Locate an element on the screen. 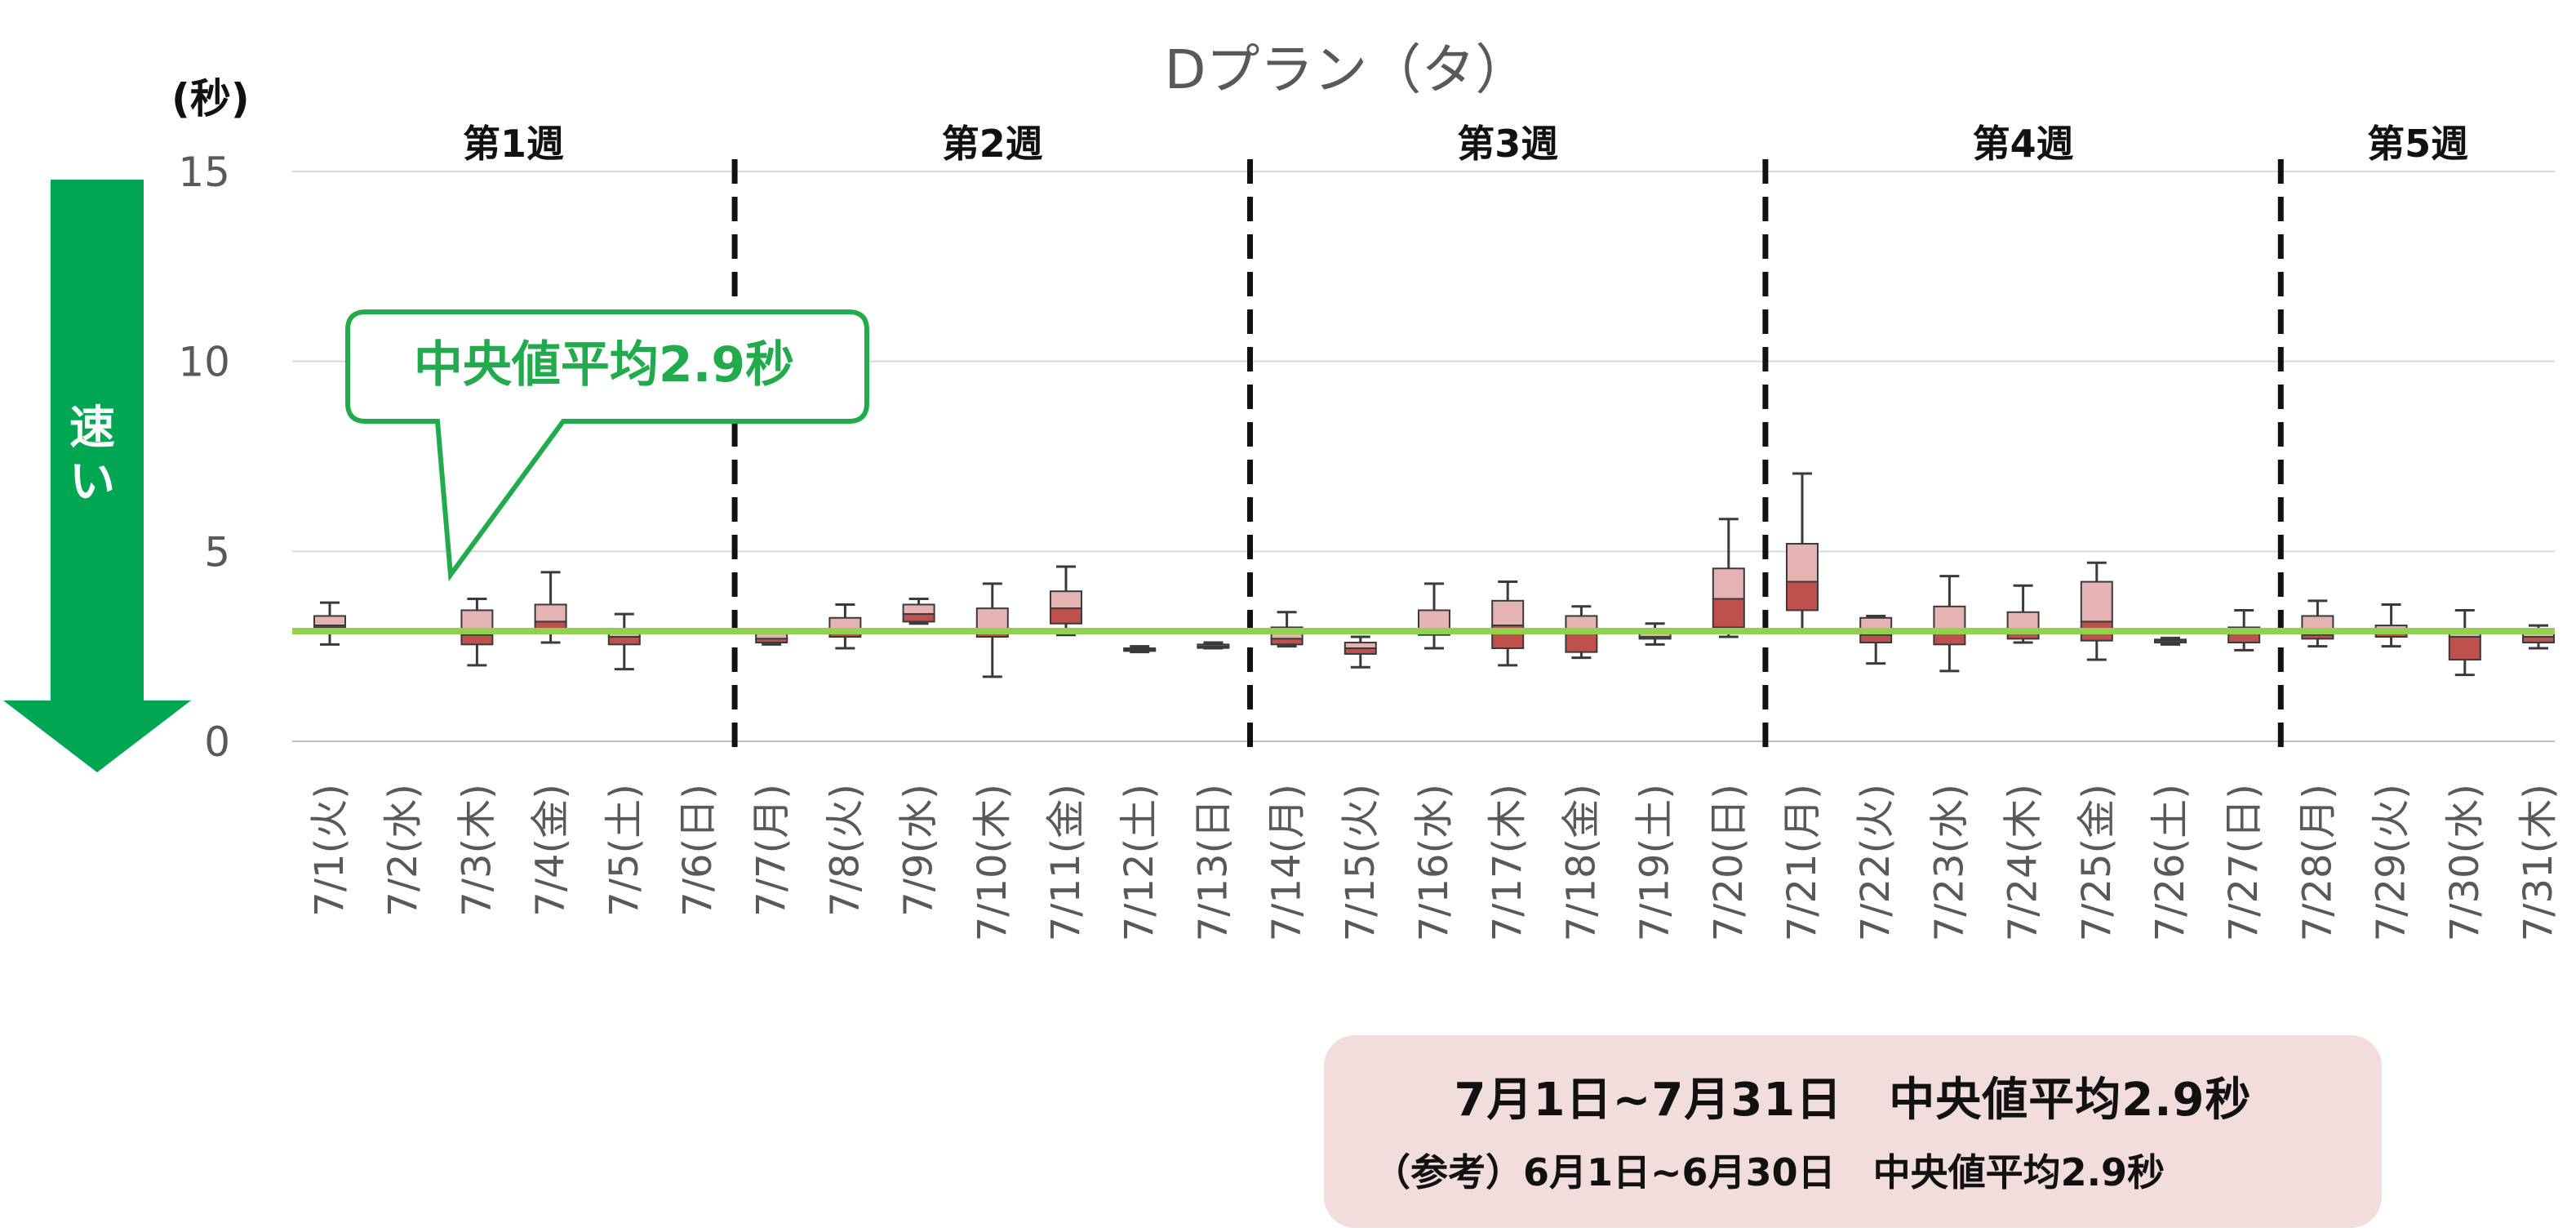  chart-title: Dプラン（タ） is located at coordinates (1347, 69).